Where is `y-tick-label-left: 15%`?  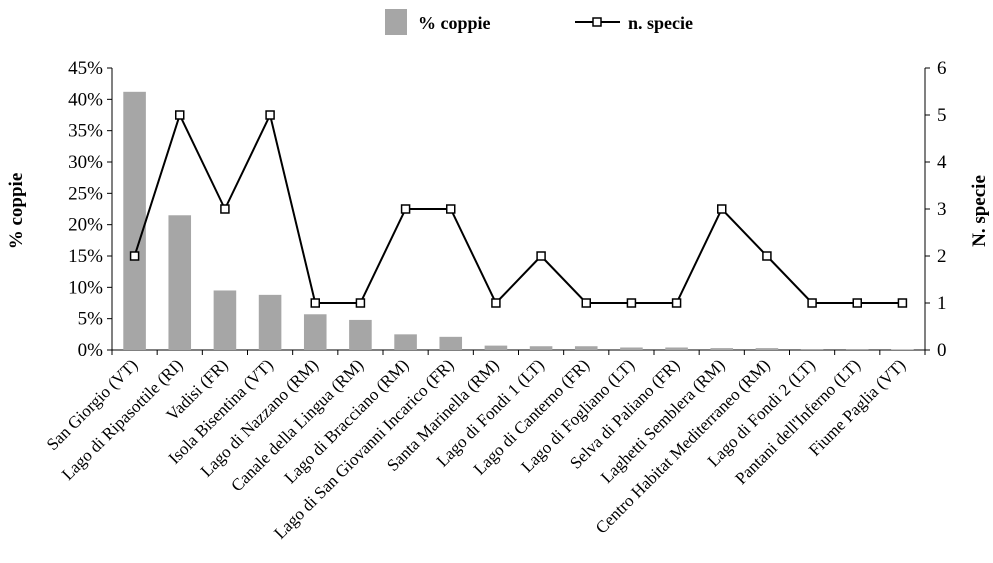 y-tick-label-left: 15% is located at coordinates (85, 256).